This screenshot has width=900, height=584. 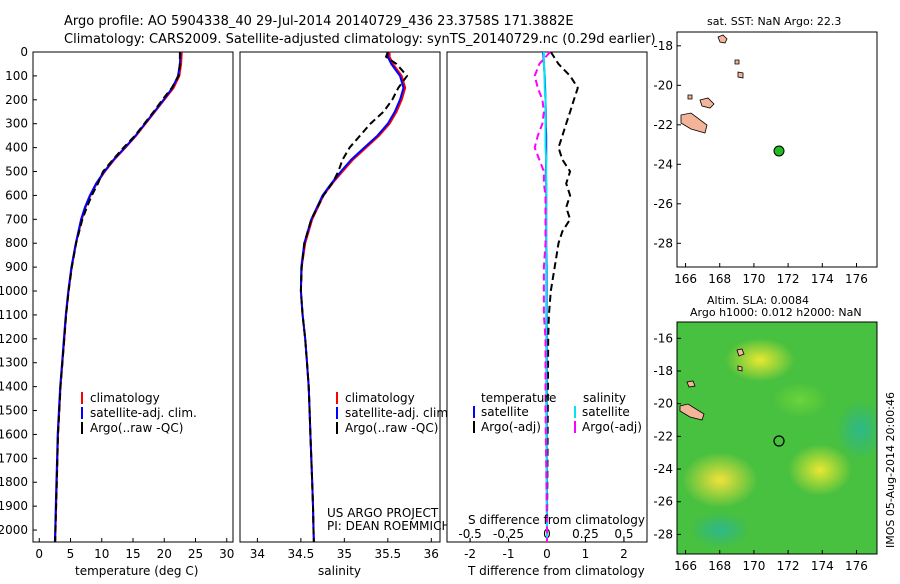 What do you see at coordinates (16, 124) in the screenshot?
I see `depth-tick-label: 300` at bounding box center [16, 124].